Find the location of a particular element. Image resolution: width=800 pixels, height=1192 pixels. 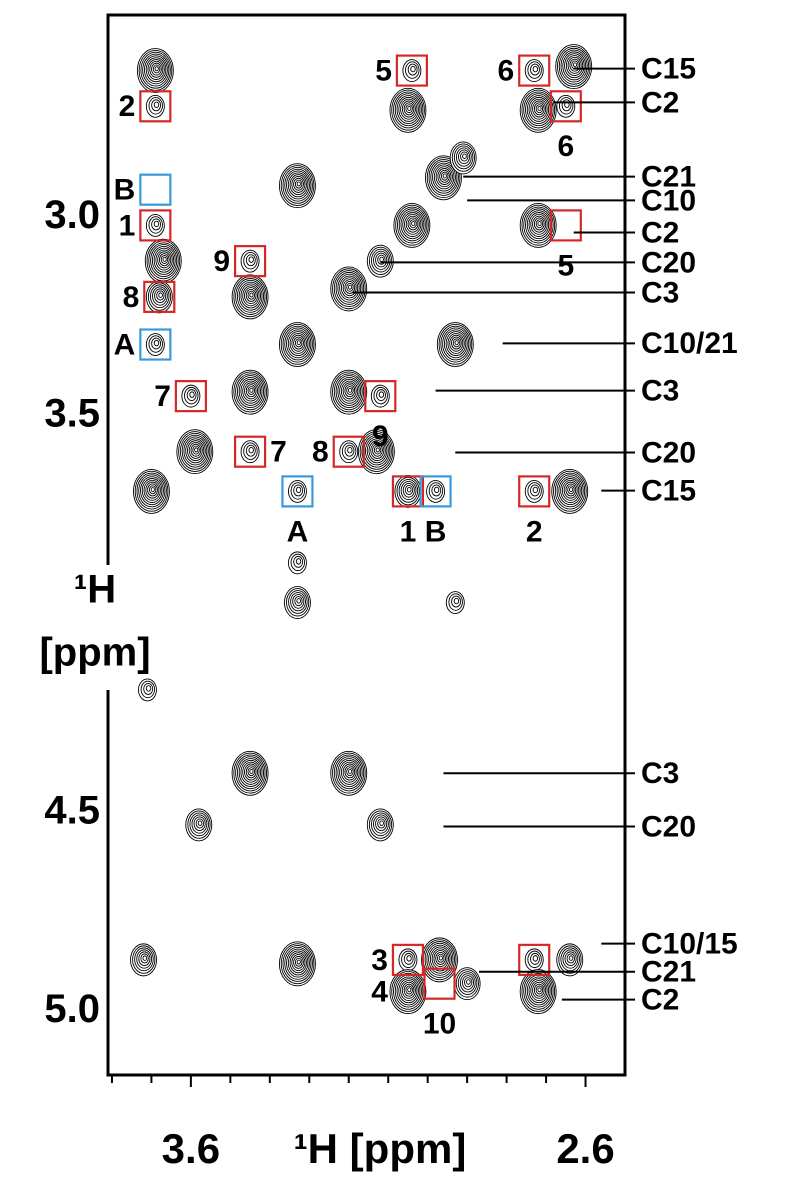

y-tick-label: 4.5 is located at coordinates (72, 811).